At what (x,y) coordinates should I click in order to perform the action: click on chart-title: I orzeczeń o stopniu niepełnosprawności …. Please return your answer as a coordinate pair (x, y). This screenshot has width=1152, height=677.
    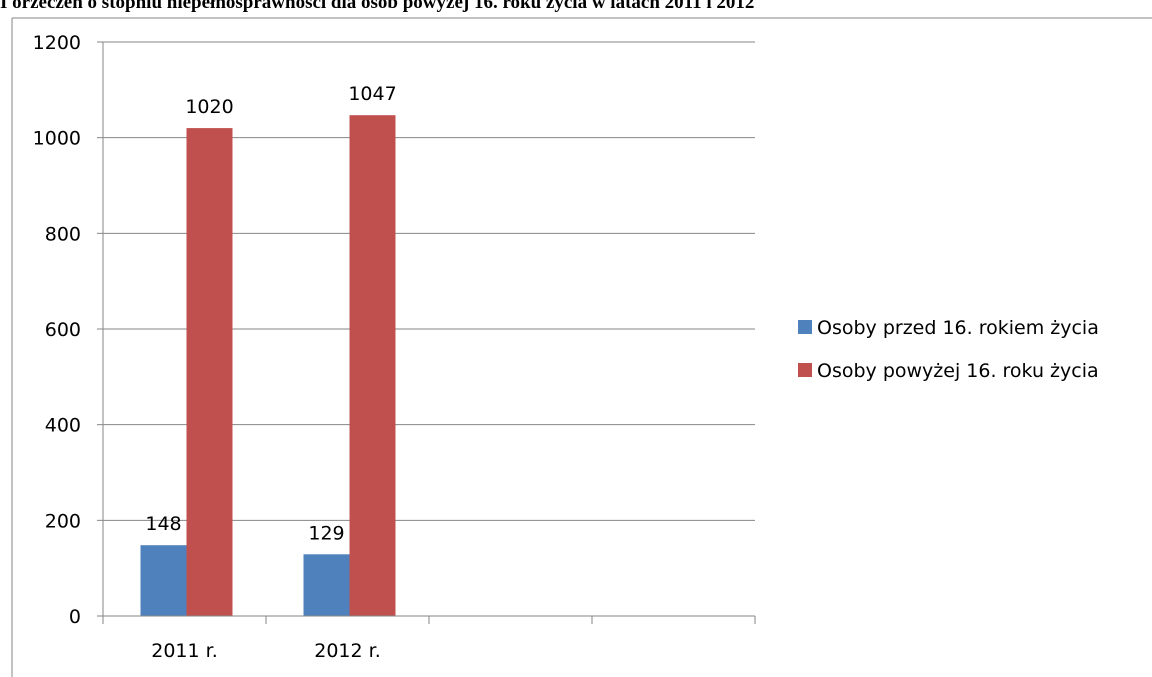
    Looking at the image, I should click on (377, 6).